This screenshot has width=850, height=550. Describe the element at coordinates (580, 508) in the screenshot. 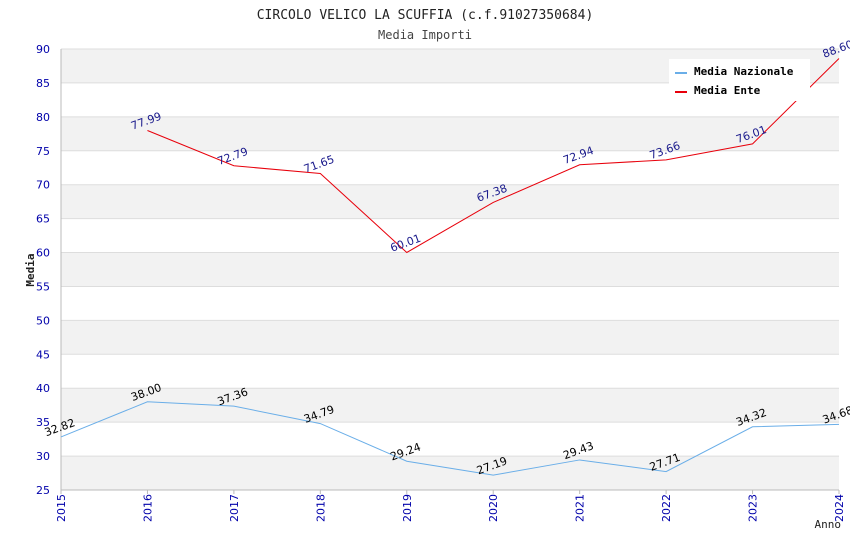

I see `x-tick-label: 2021` at that location.